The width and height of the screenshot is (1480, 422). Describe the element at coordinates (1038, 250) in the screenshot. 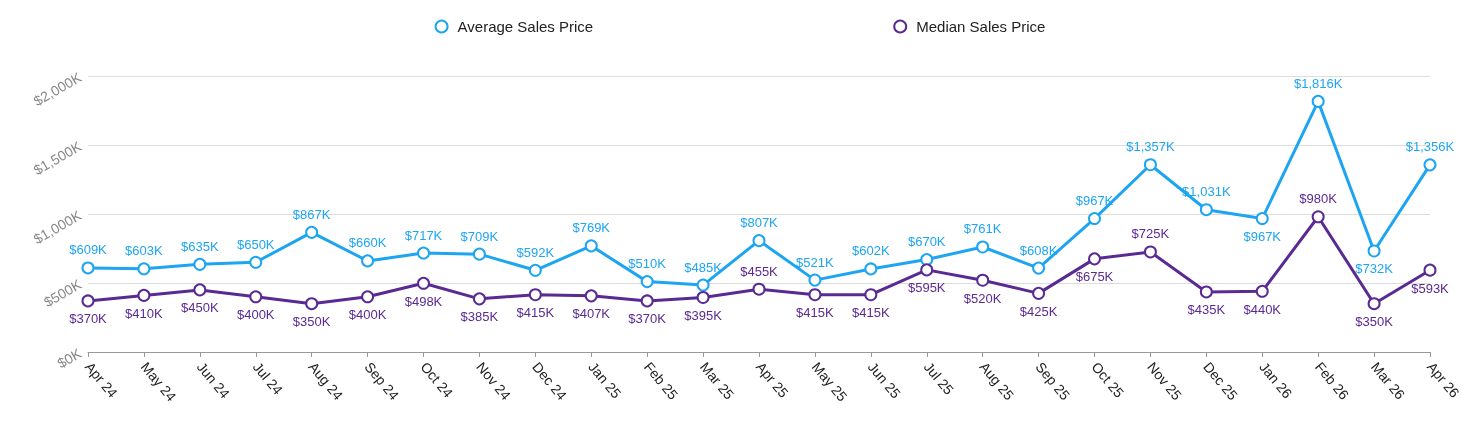

I see `data-label: $608K` at that location.